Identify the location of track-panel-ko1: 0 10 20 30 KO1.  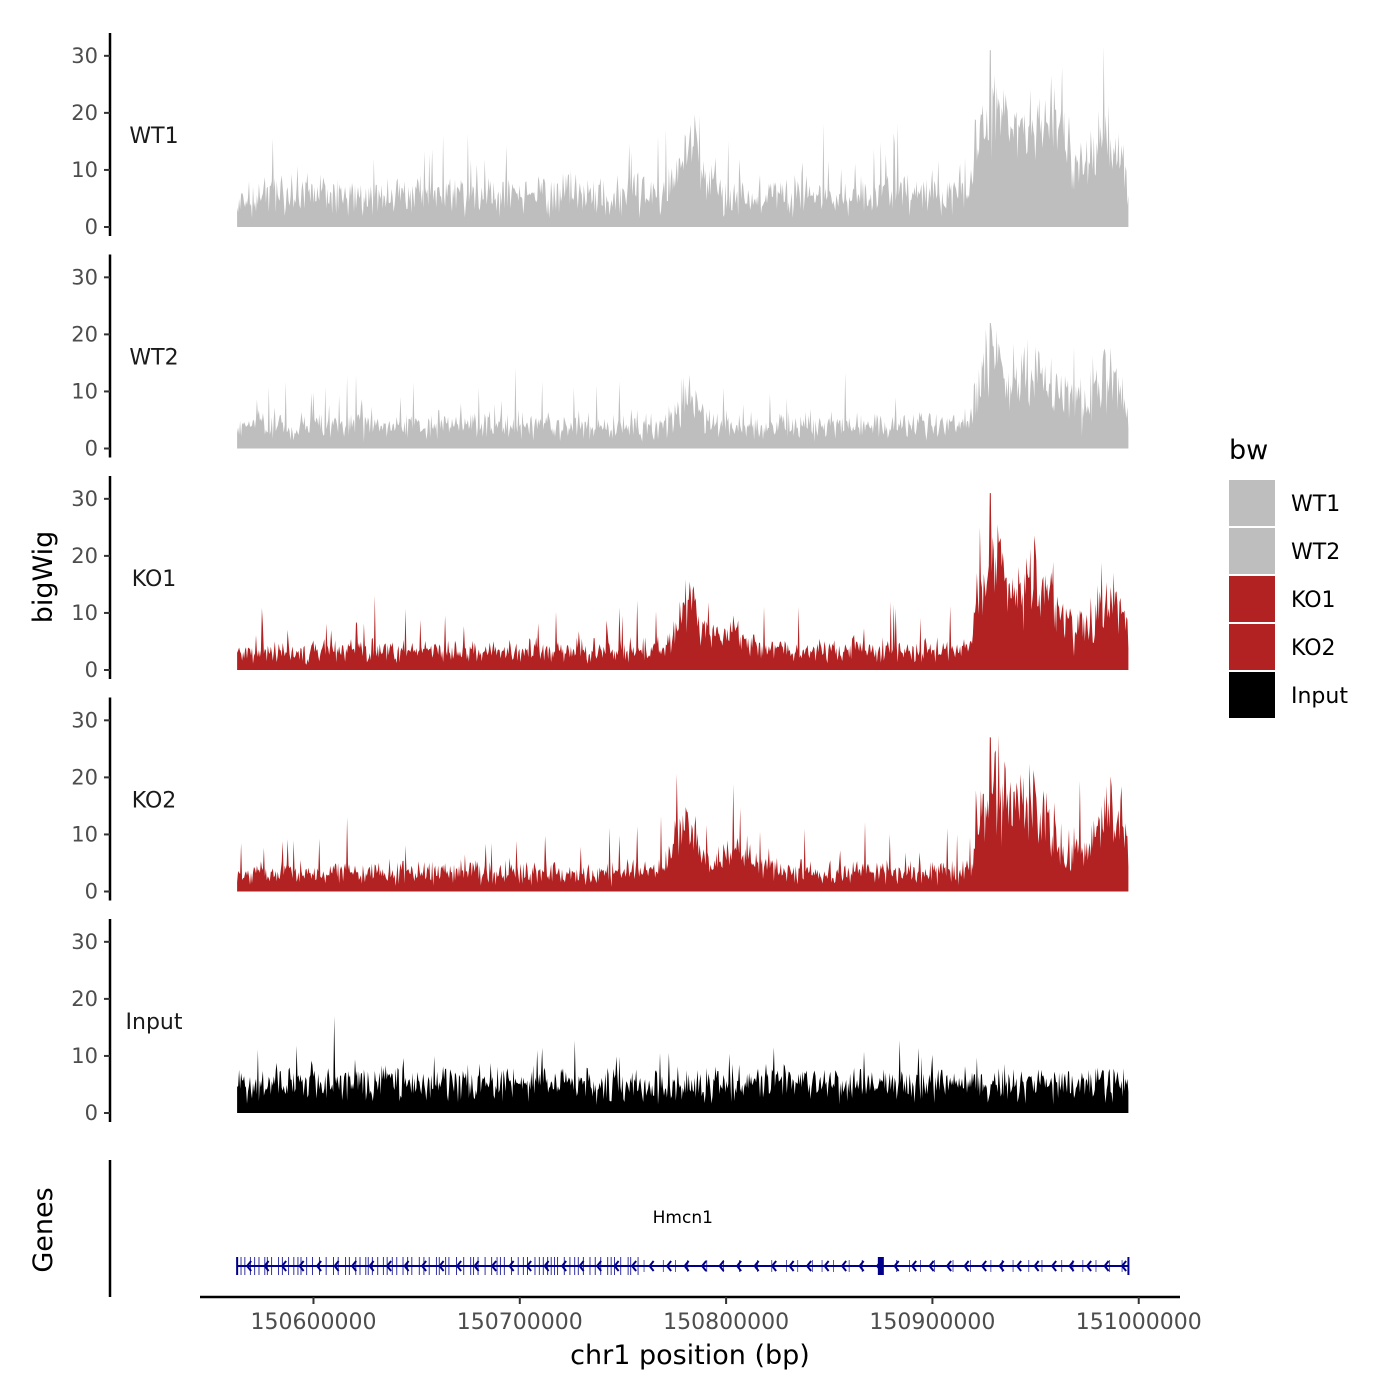
(600, 579).